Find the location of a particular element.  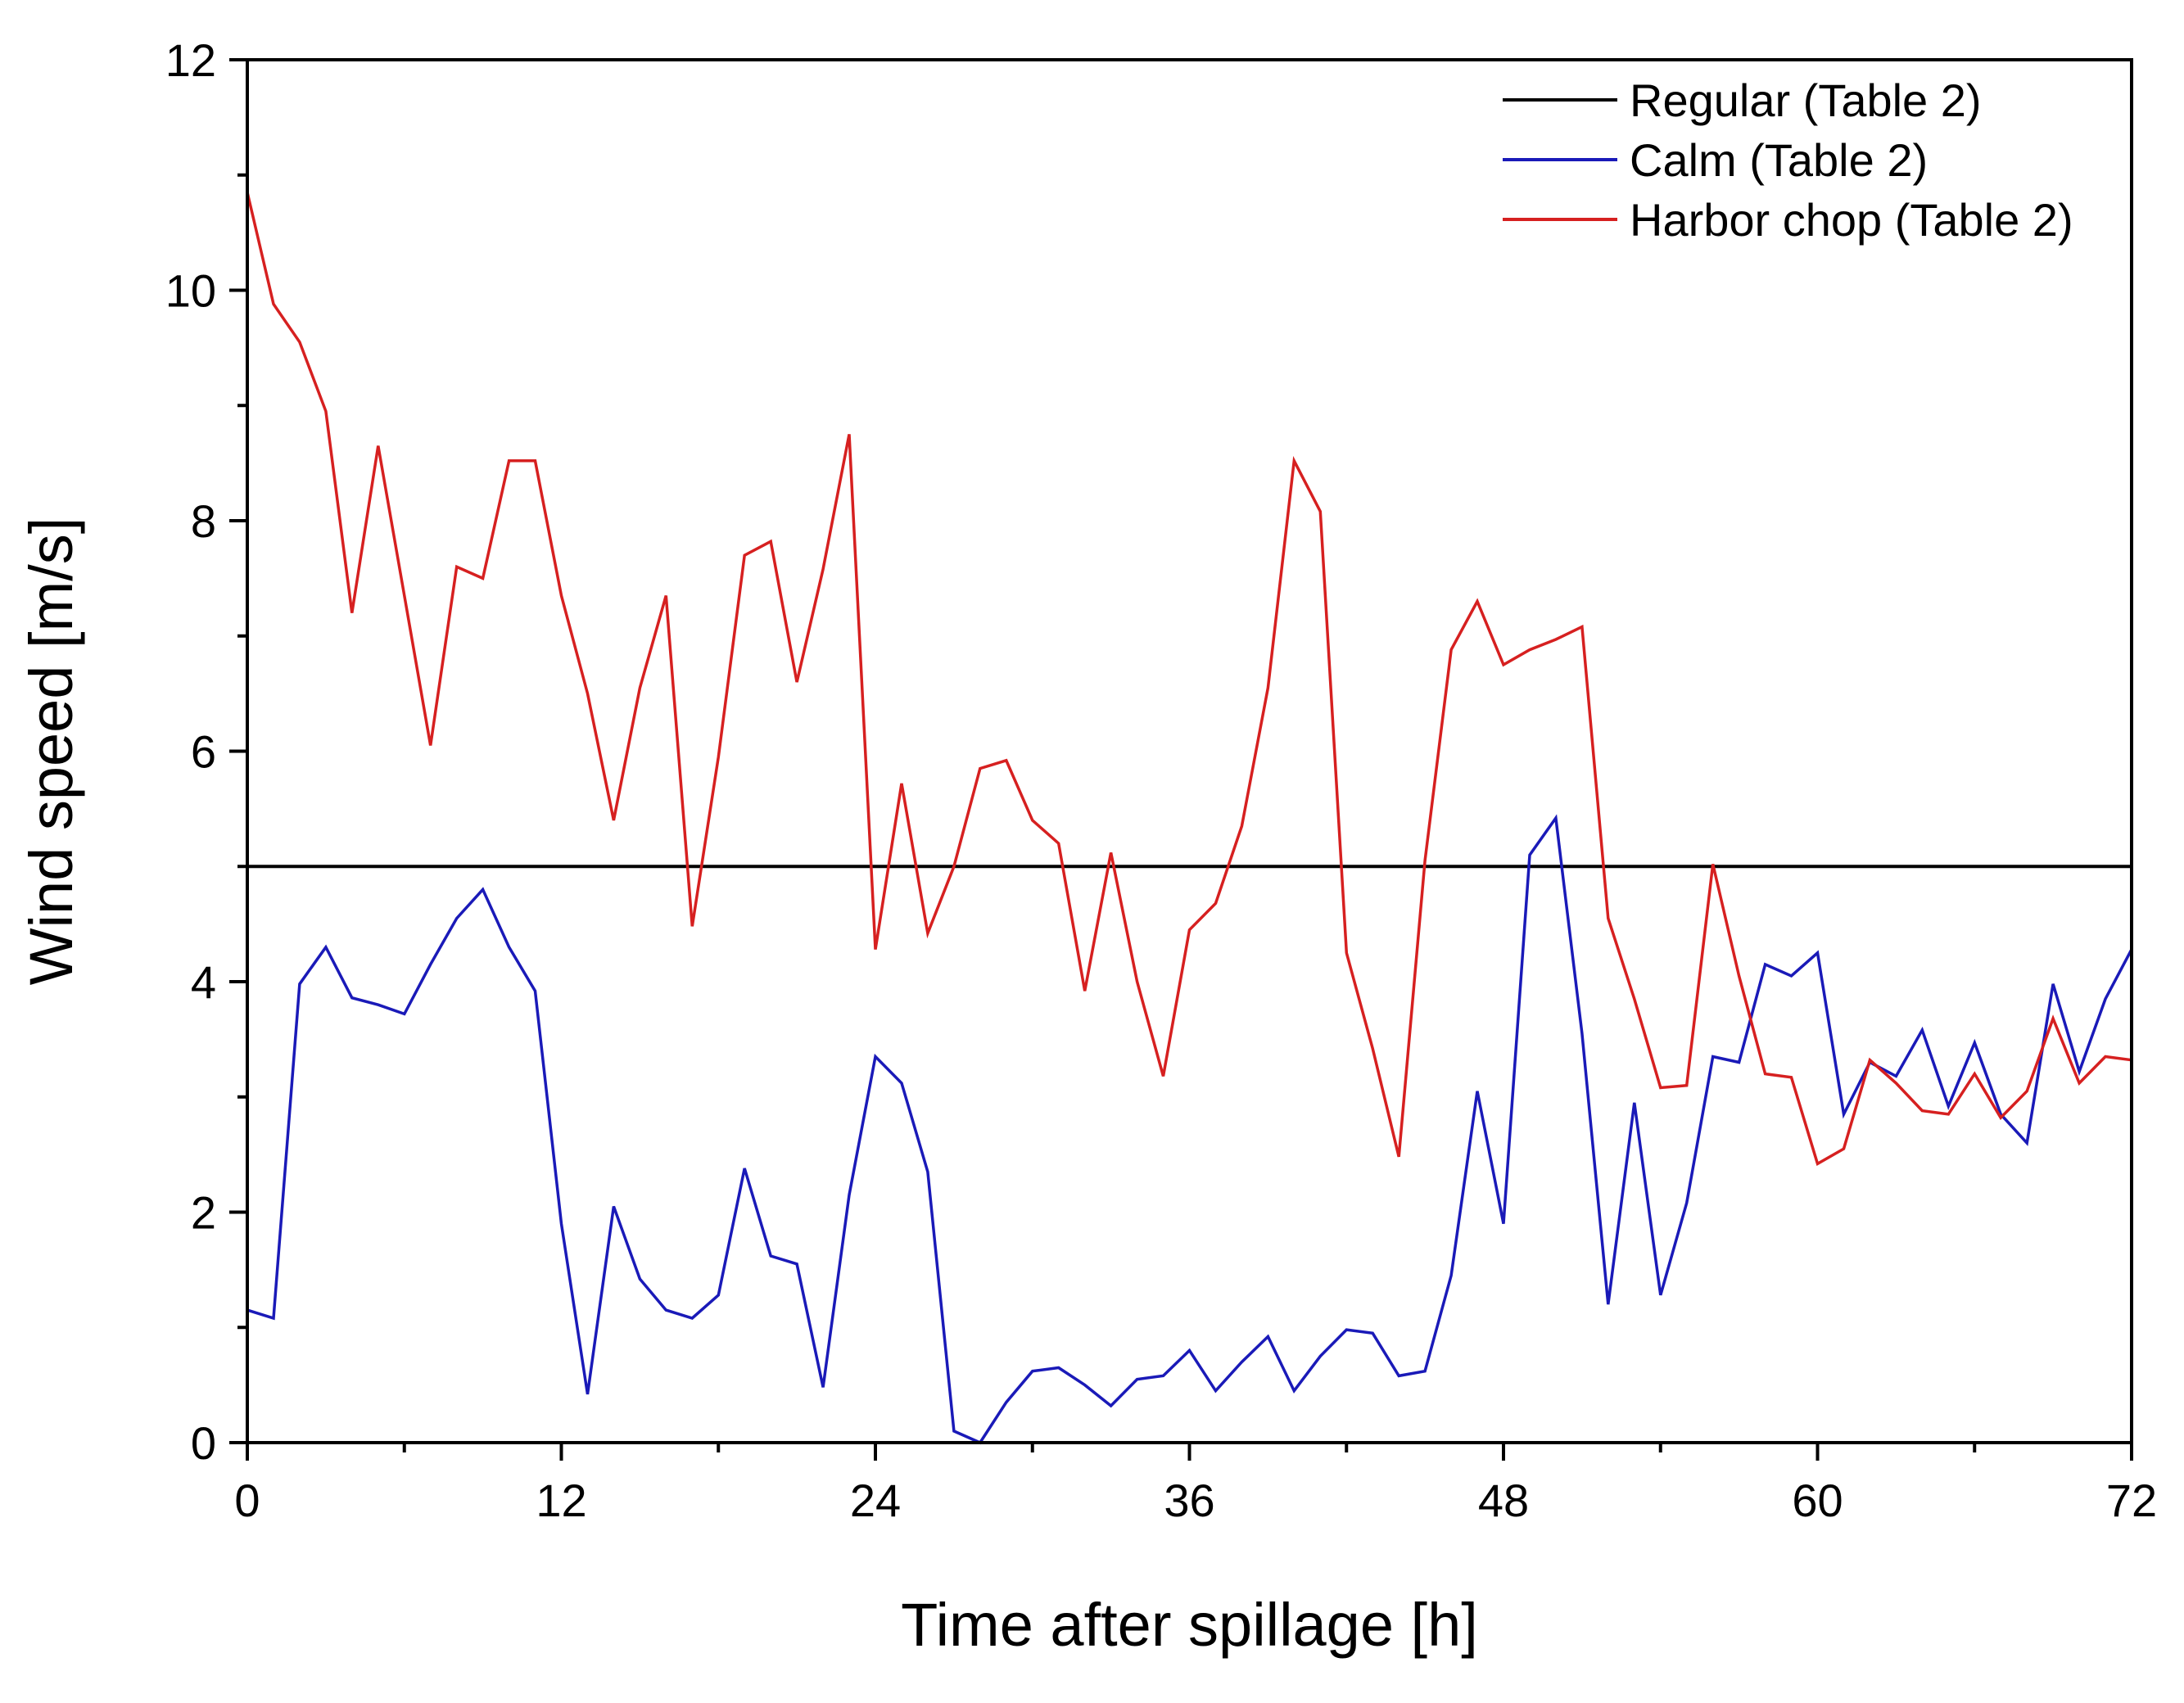

x-tick-label: 0 is located at coordinates (247, 1500).